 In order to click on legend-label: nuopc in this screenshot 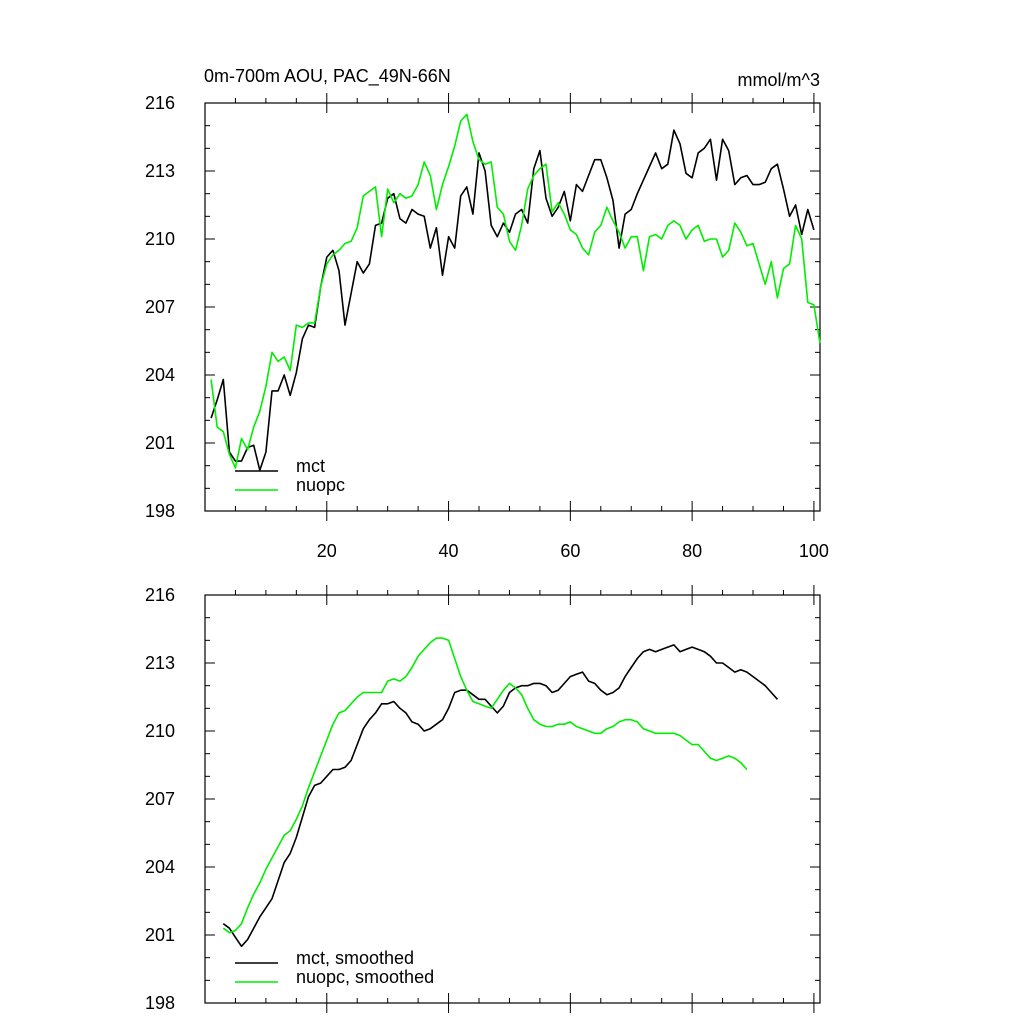, I will do `click(320, 485)`.